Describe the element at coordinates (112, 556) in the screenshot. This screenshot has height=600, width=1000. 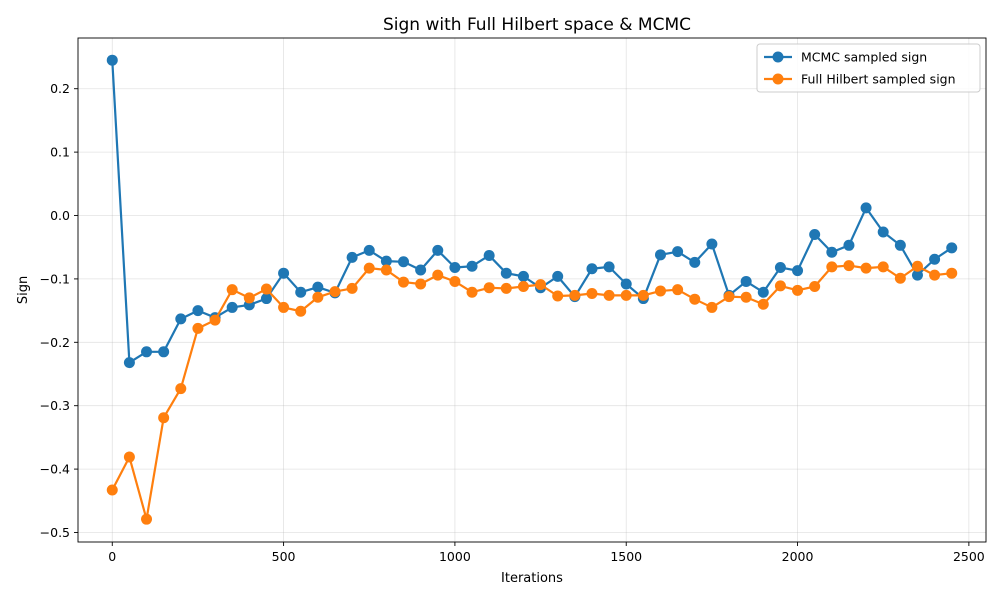
I see `x-tick-label: 0` at that location.